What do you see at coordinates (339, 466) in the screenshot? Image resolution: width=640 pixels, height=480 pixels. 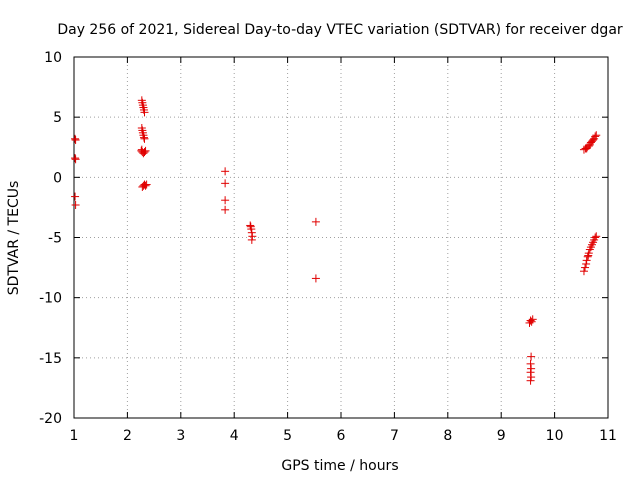 I see `x-axis-label: GPS time / hours` at bounding box center [339, 466].